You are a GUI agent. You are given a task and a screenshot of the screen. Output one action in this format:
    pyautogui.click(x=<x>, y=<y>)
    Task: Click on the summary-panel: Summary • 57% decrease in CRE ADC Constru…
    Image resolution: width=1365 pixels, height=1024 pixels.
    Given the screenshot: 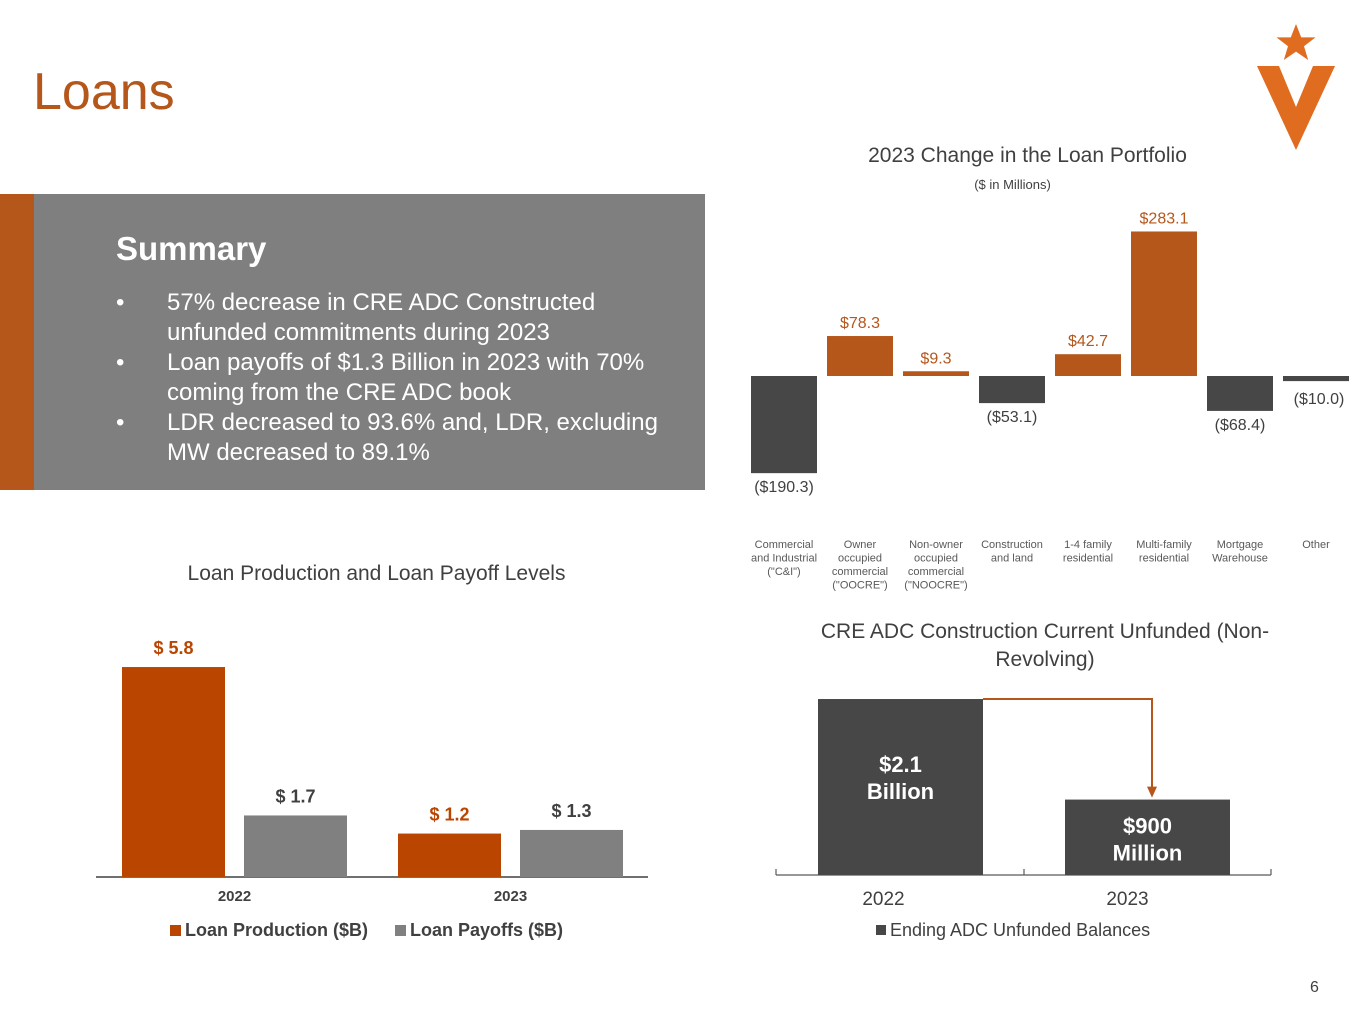 What is the action you would take?
    pyautogui.click(x=369, y=342)
    